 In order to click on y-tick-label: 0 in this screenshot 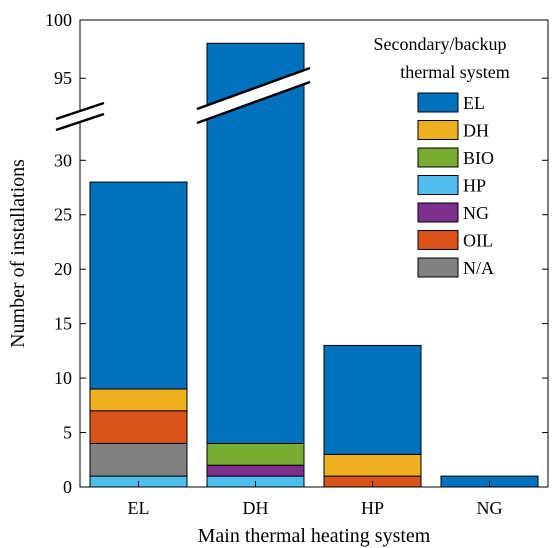, I will do `click(67, 487)`.